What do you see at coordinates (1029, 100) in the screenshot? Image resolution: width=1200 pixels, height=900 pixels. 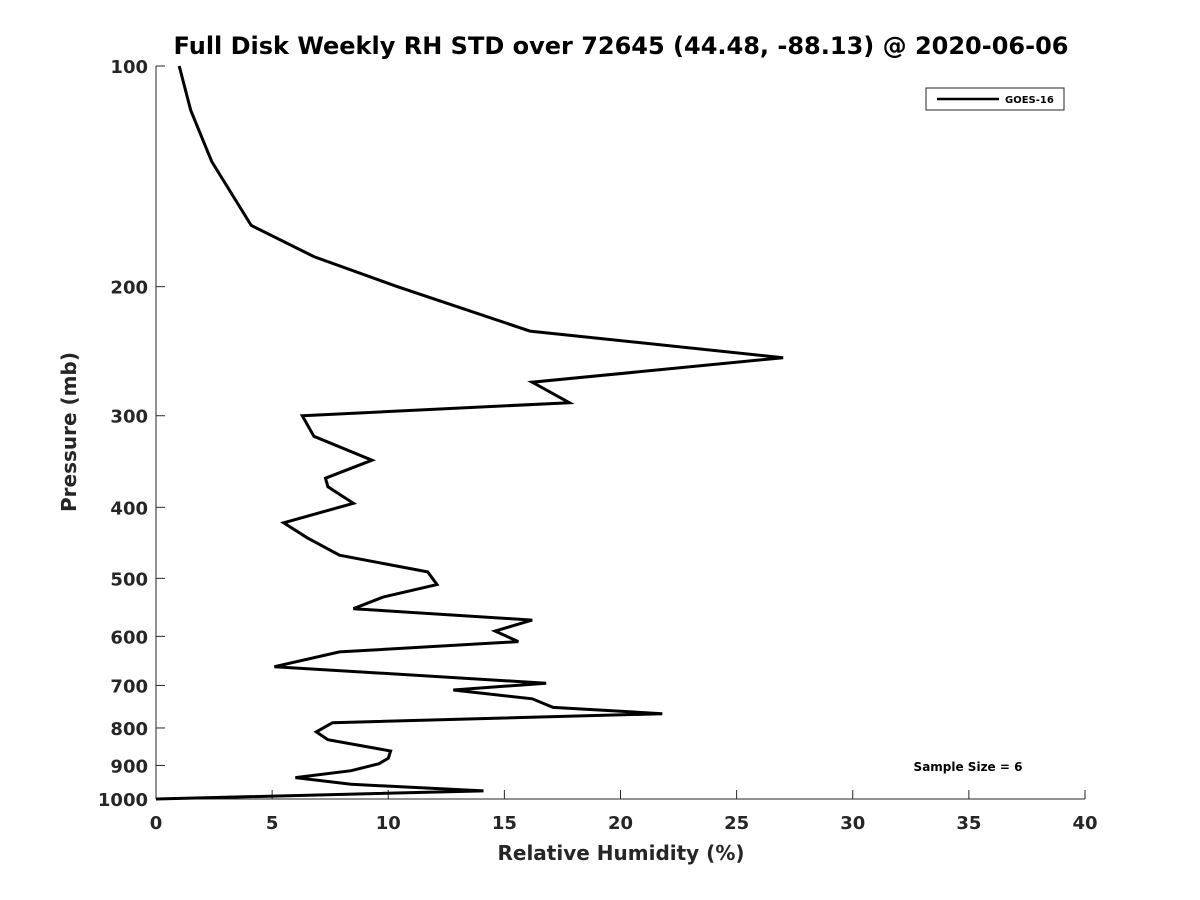 I see `legend-entry-goes-16: GOES-16` at bounding box center [1029, 100].